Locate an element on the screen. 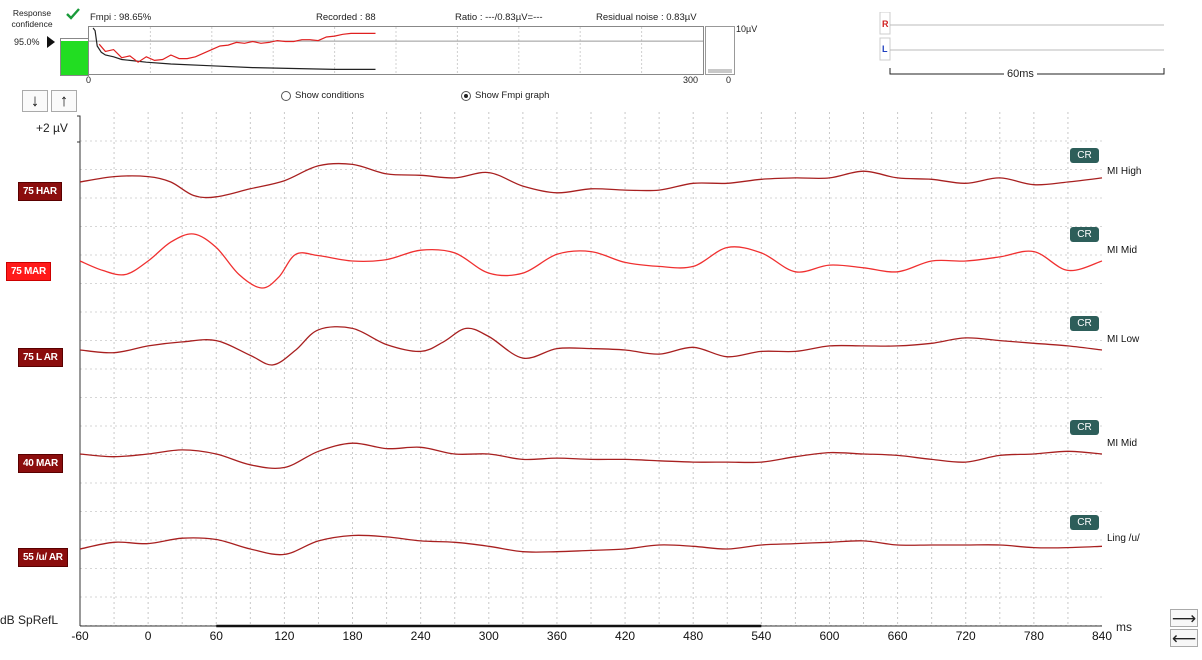 The width and height of the screenshot is (1202, 660). recorded-count: Recorded : 88 is located at coordinates (346, 17).